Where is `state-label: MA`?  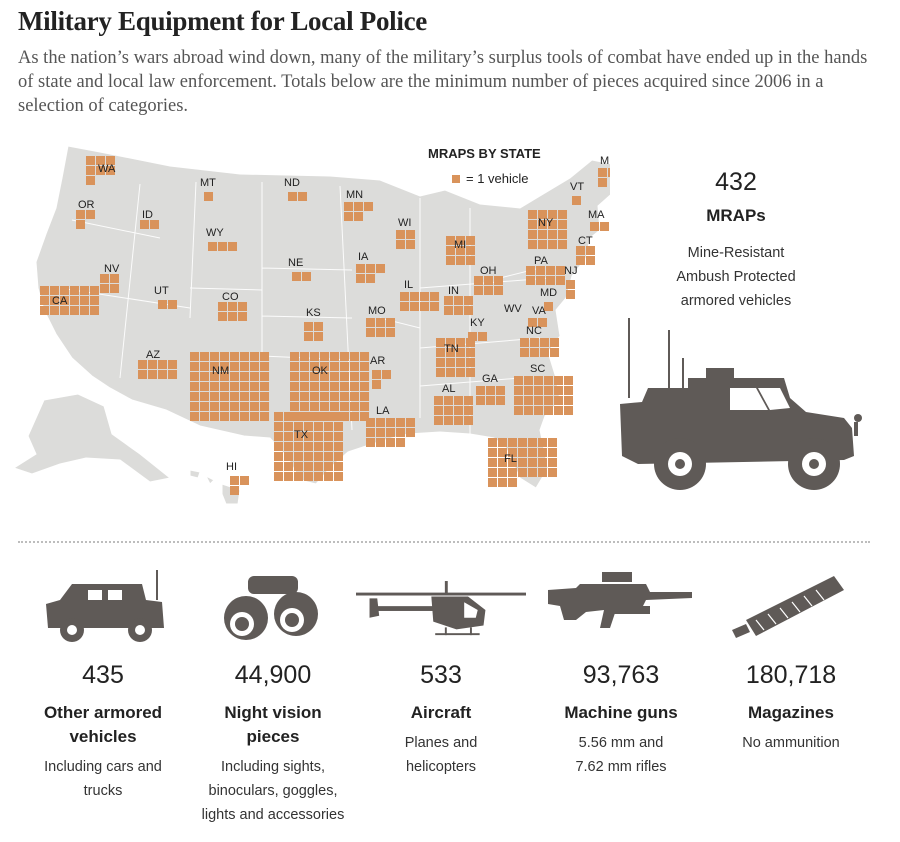
state-label: MA is located at coordinates (596, 215).